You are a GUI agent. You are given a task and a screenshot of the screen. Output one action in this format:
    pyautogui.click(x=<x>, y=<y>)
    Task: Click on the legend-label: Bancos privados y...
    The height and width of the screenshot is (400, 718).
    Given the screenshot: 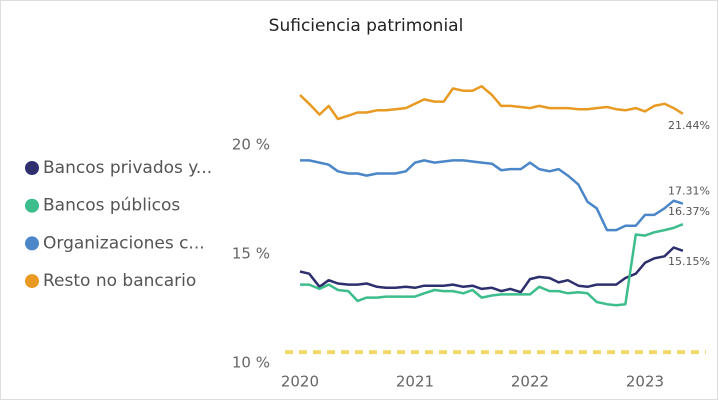 What is the action you would take?
    pyautogui.click(x=127, y=168)
    